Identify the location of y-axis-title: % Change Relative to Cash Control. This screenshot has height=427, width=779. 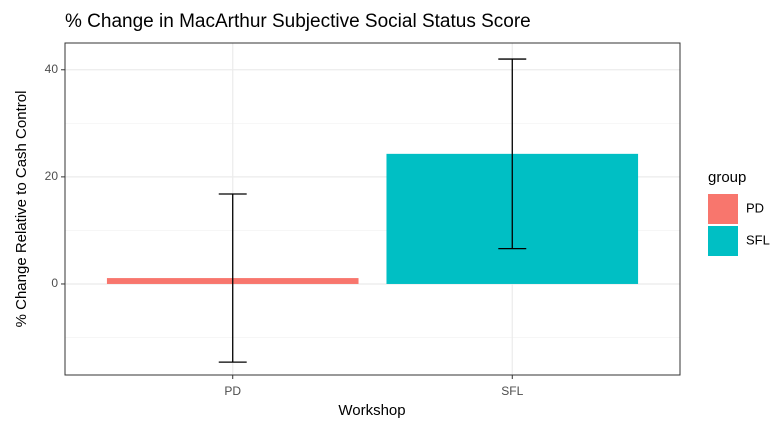
(21, 209).